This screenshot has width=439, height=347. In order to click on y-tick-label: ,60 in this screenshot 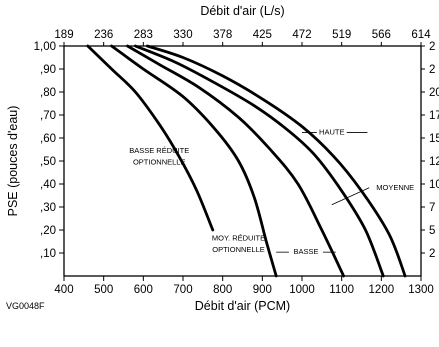, I will do `click(48, 139)`.